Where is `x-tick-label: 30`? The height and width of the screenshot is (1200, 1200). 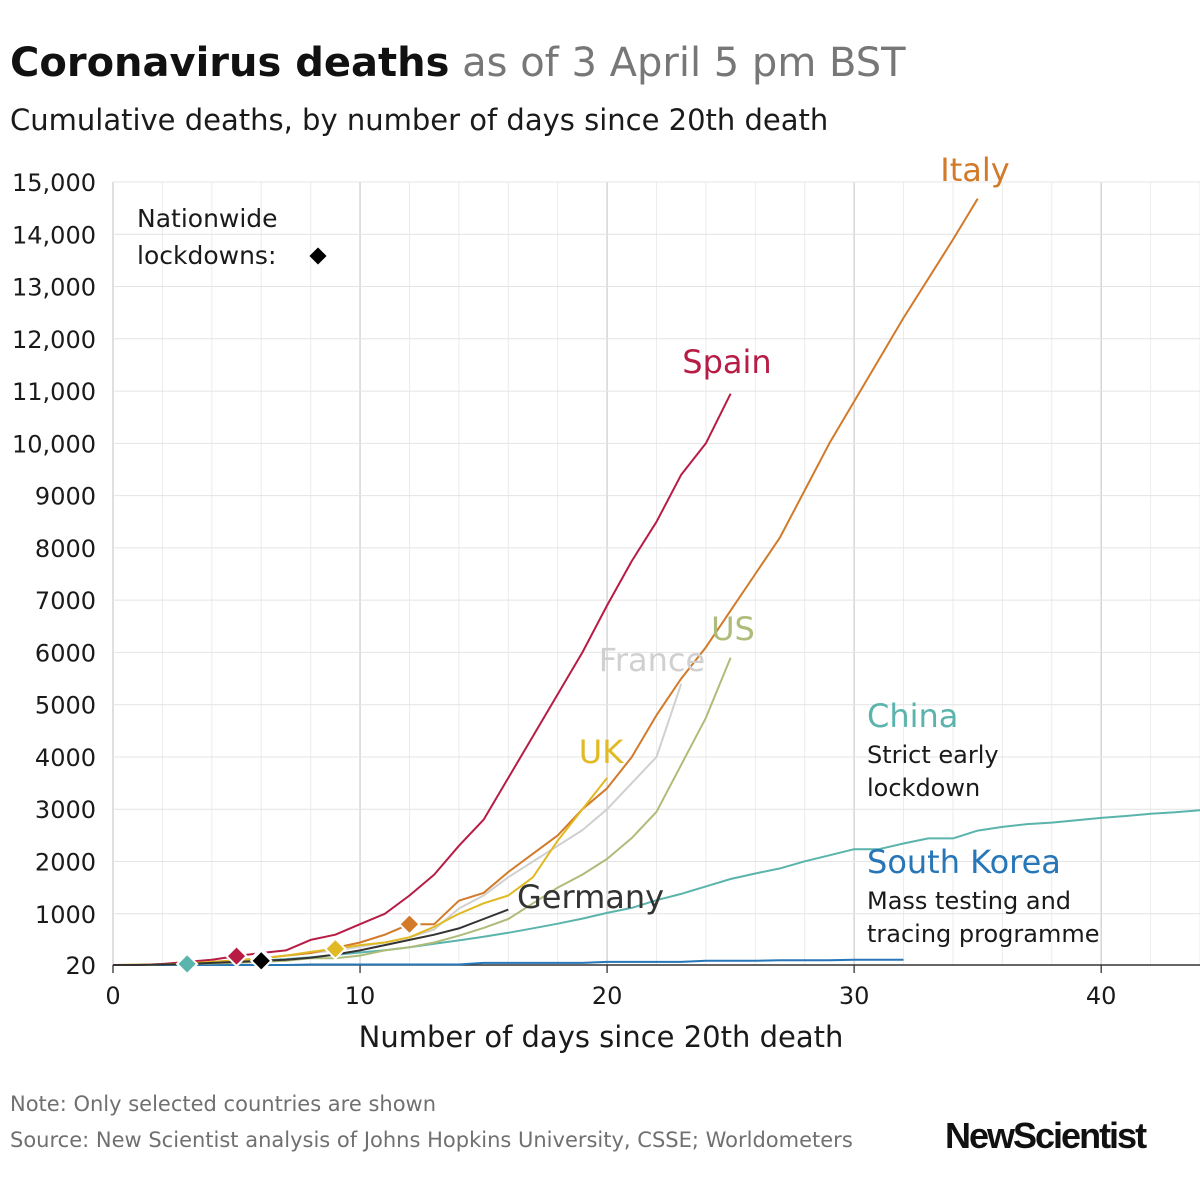
x-tick-label: 30 is located at coordinates (854, 996).